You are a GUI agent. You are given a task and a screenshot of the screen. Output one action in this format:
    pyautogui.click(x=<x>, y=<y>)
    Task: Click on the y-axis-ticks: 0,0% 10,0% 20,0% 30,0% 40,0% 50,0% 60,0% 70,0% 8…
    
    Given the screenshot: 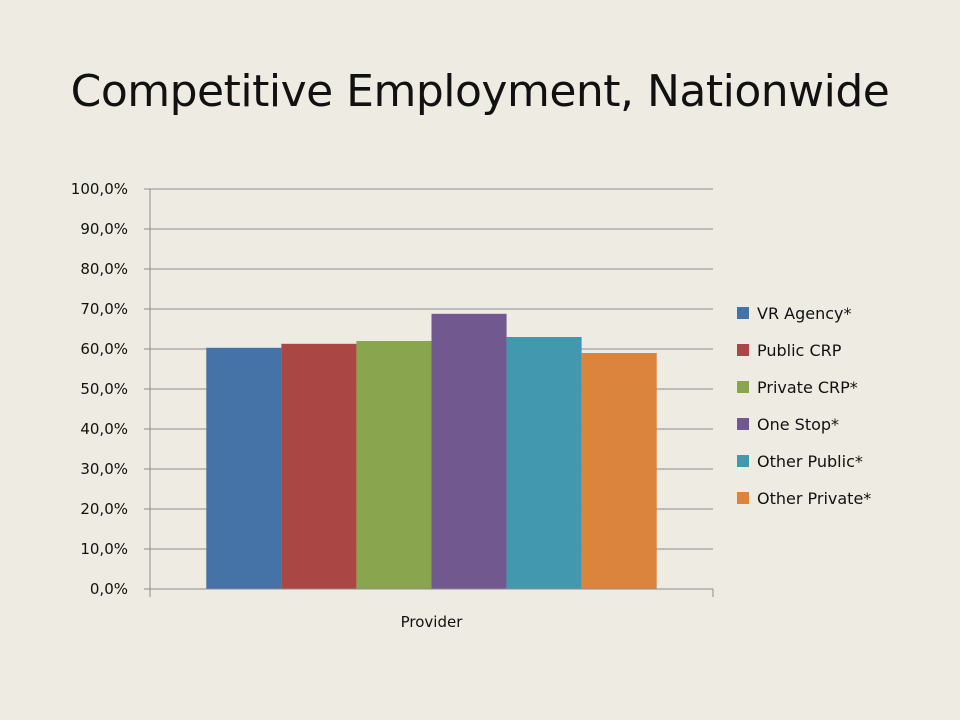 What is the action you would take?
    pyautogui.click(x=99, y=389)
    